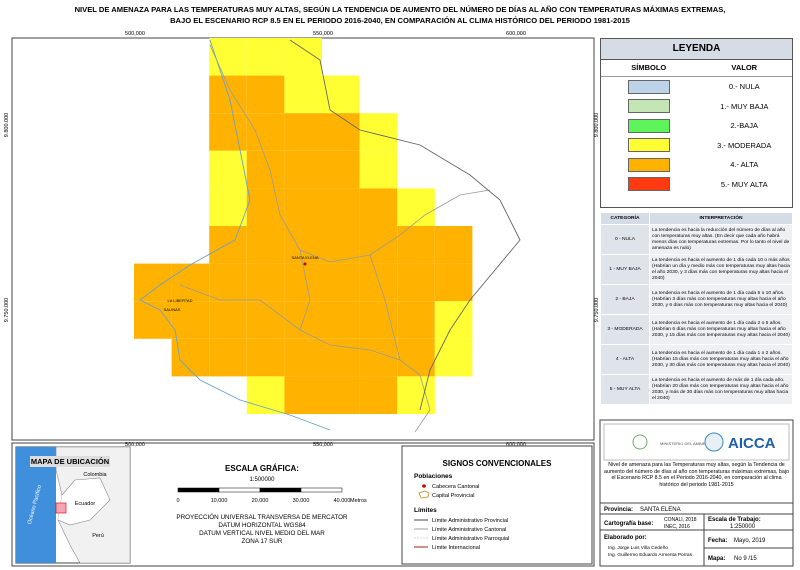  What do you see at coordinates (744, 106) in the screenshot?
I see `legend-label: 1.- MUY BAJA` at bounding box center [744, 106].